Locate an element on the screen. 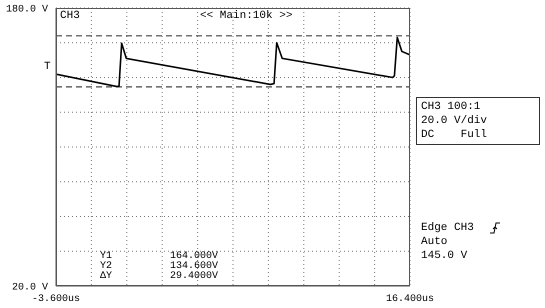 Image resolution: width=545 pixels, height=308 pixels. text: CH3 100:1 is located at coordinates (450, 107).